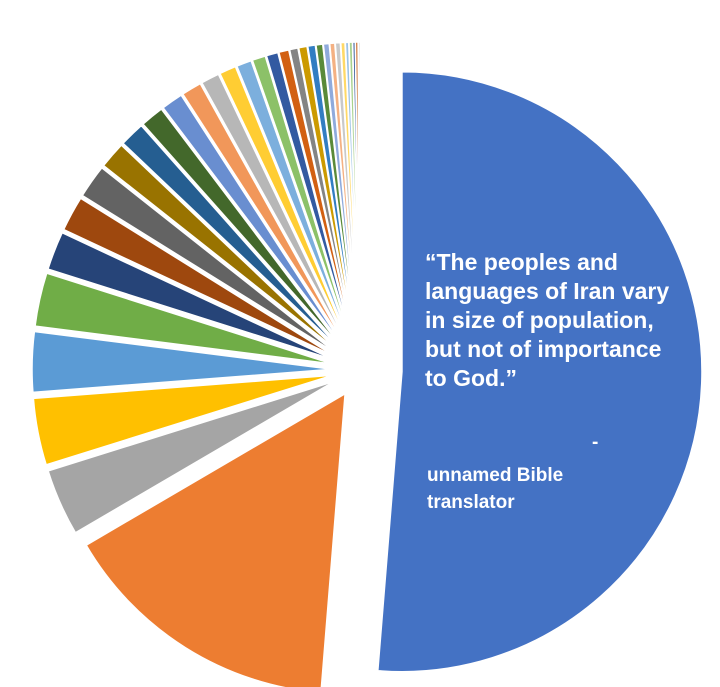 The height and width of the screenshot is (687, 720). Describe the element at coordinates (495, 489) in the screenshot. I see `quote-attribution: unnamed Bible translator` at that location.